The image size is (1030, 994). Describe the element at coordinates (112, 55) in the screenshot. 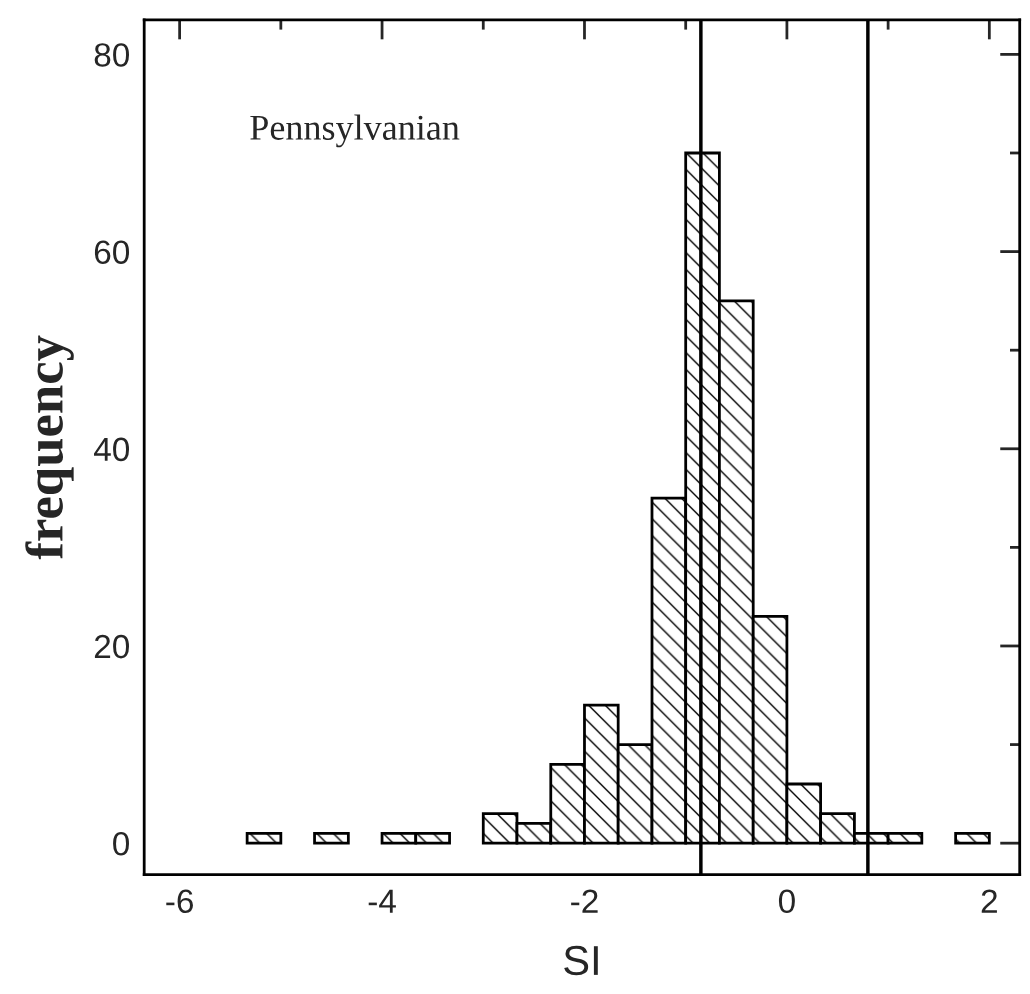

I see `y-tick-label: 80` at that location.